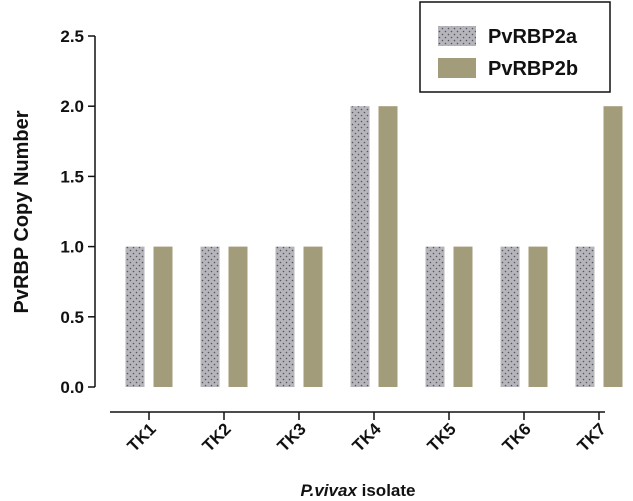  I want to click on y-axis-title: PvRBP Copy Number, so click(22, 211).